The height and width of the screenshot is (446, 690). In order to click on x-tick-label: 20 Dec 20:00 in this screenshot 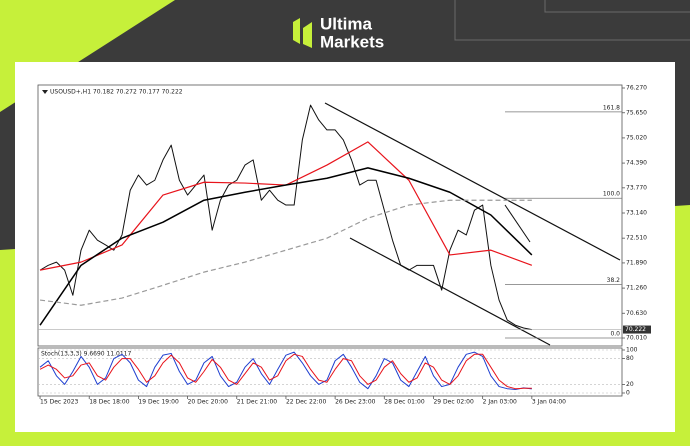, I will do `click(208, 402)`.